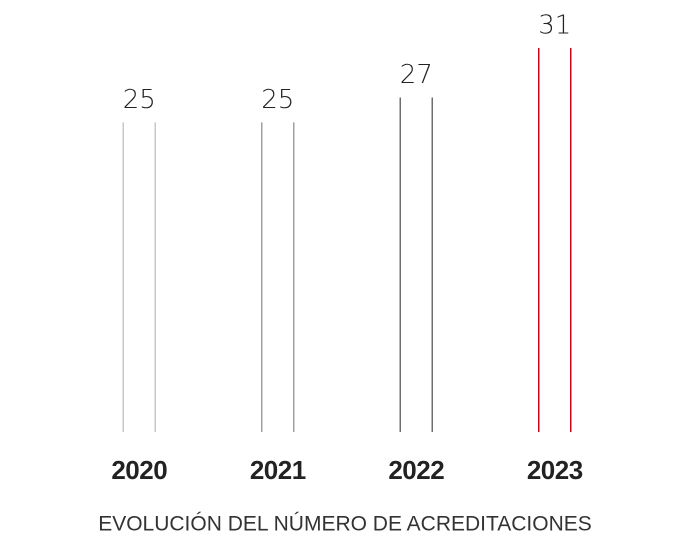 The image size is (691, 545). What do you see at coordinates (416, 470) in the screenshot?
I see `x-tick-label: 2022` at bounding box center [416, 470].